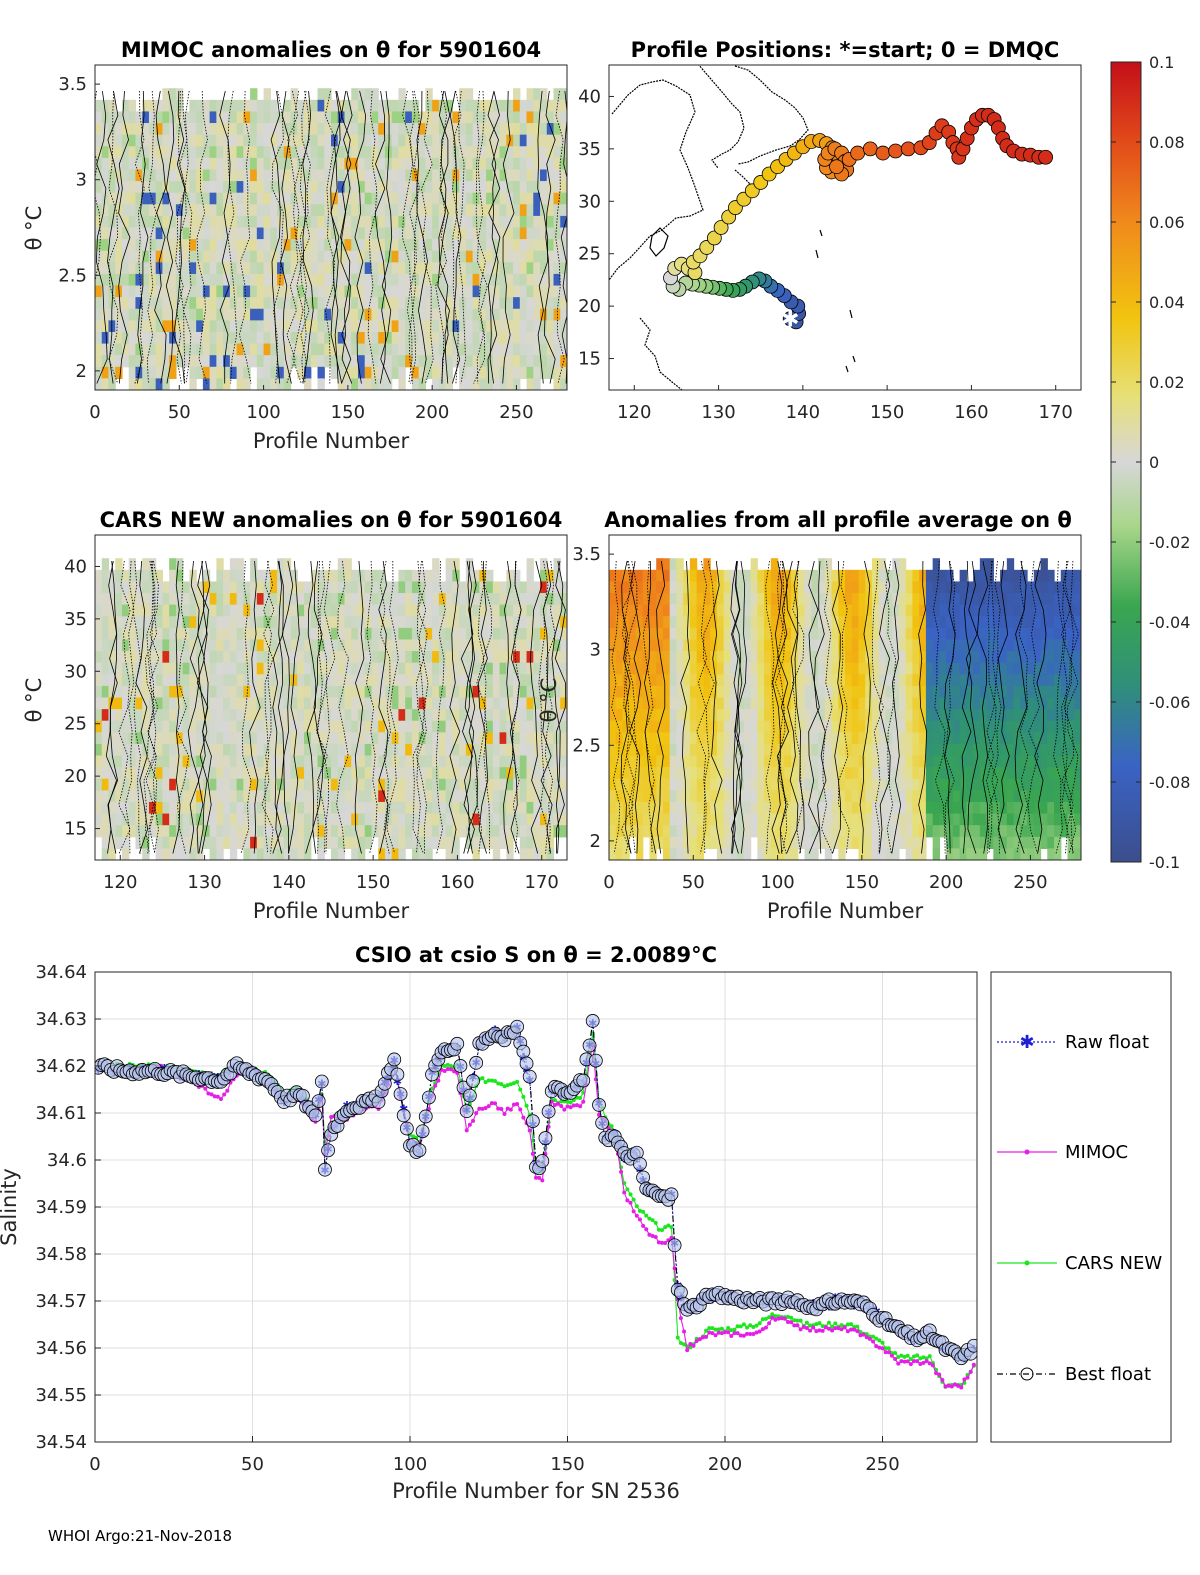 The width and height of the screenshot is (1200, 1575). Describe the element at coordinates (508, 707) in the screenshot. I see `contour-line` at that location.